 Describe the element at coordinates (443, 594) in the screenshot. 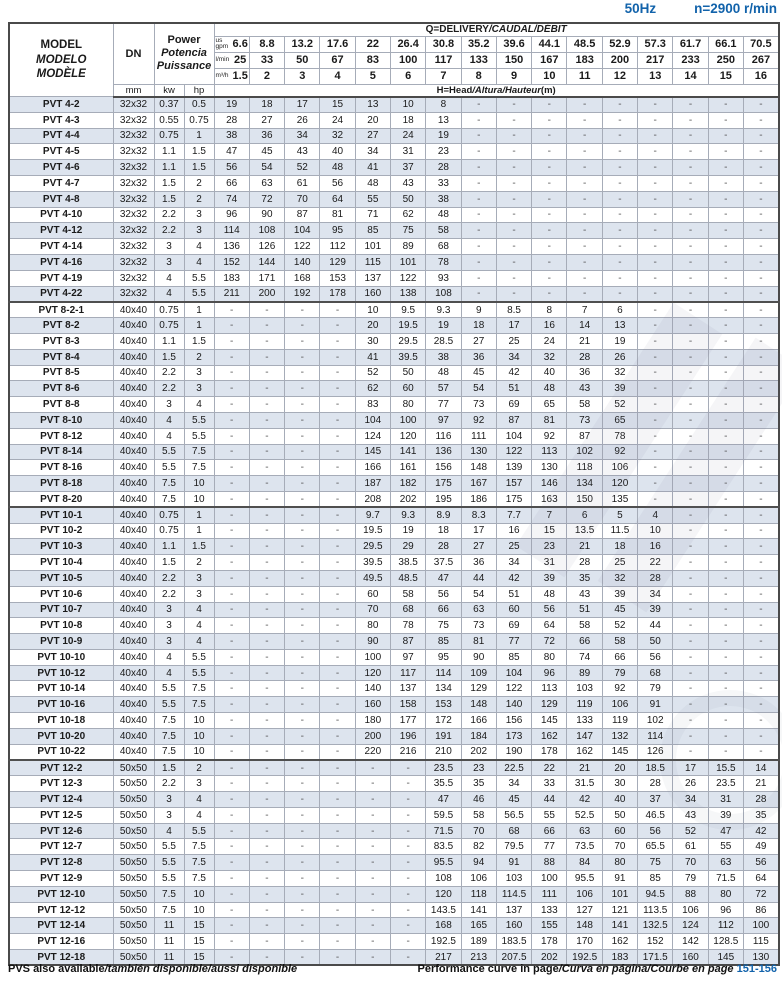

I see `head-value-cell: 56` at that location.